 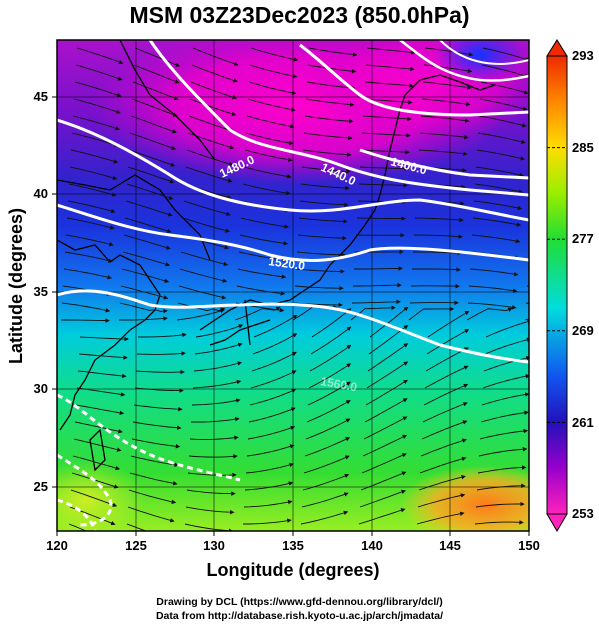 I want to click on x-tick-label: 120, so click(x=57, y=545).